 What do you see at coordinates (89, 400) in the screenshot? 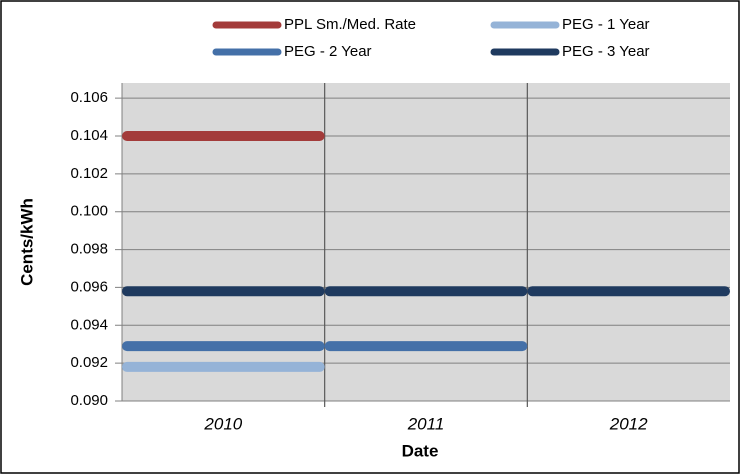
I see `y-tick-label: 0.090` at bounding box center [89, 400].